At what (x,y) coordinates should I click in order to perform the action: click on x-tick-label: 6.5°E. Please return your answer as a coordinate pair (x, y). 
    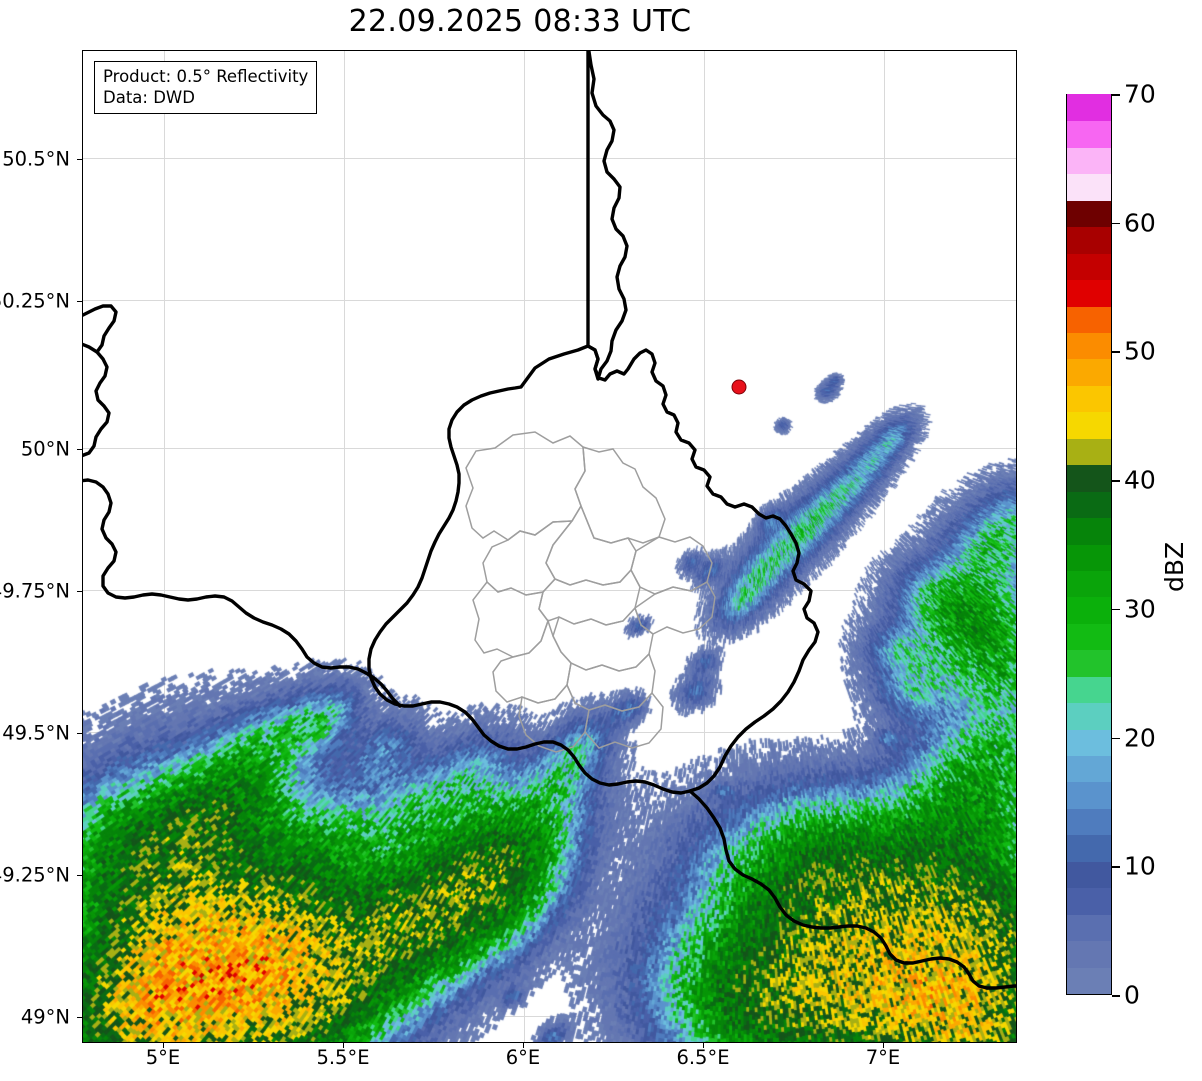
    Looking at the image, I should click on (703, 1057).